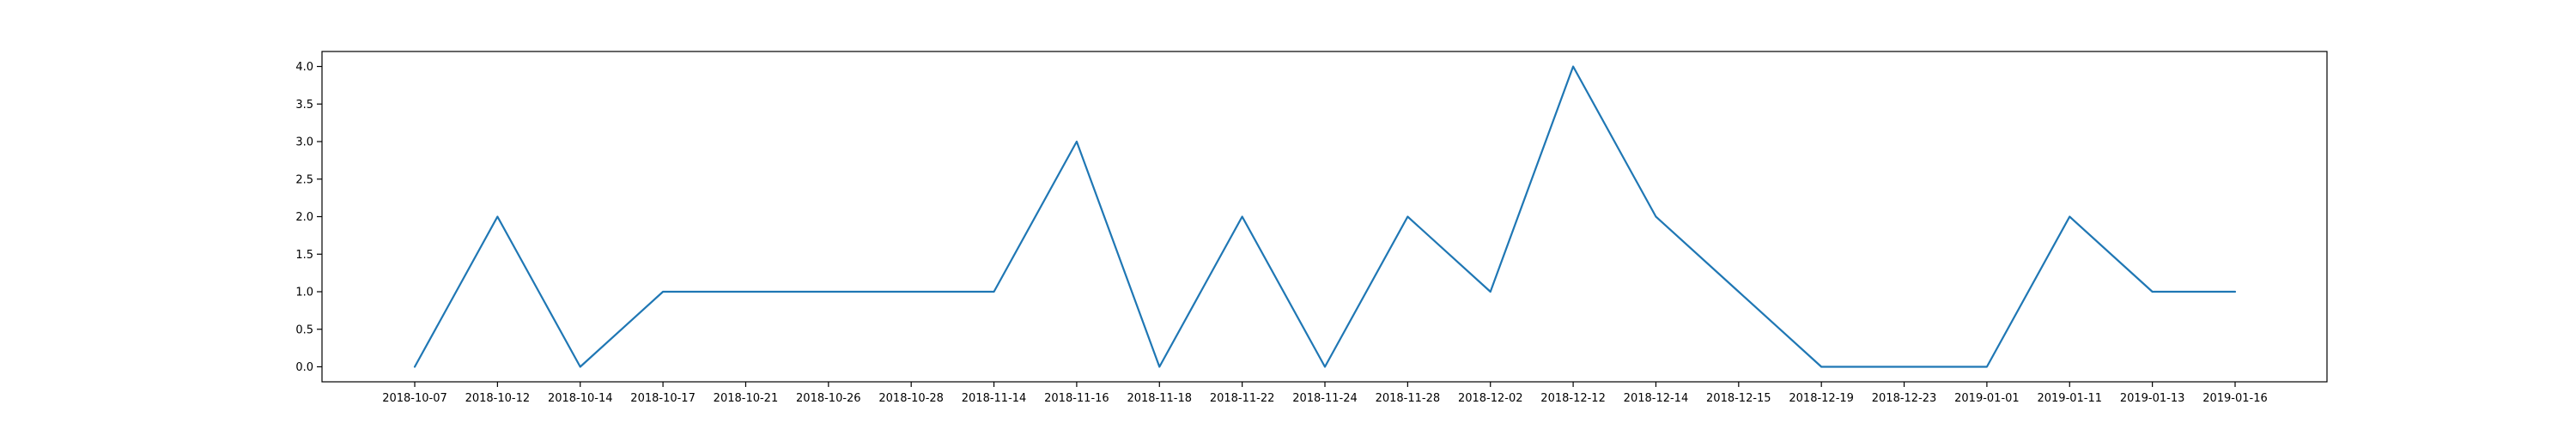  What do you see at coordinates (498, 398) in the screenshot?
I see `x-tick-label: 2018-10-12` at bounding box center [498, 398].